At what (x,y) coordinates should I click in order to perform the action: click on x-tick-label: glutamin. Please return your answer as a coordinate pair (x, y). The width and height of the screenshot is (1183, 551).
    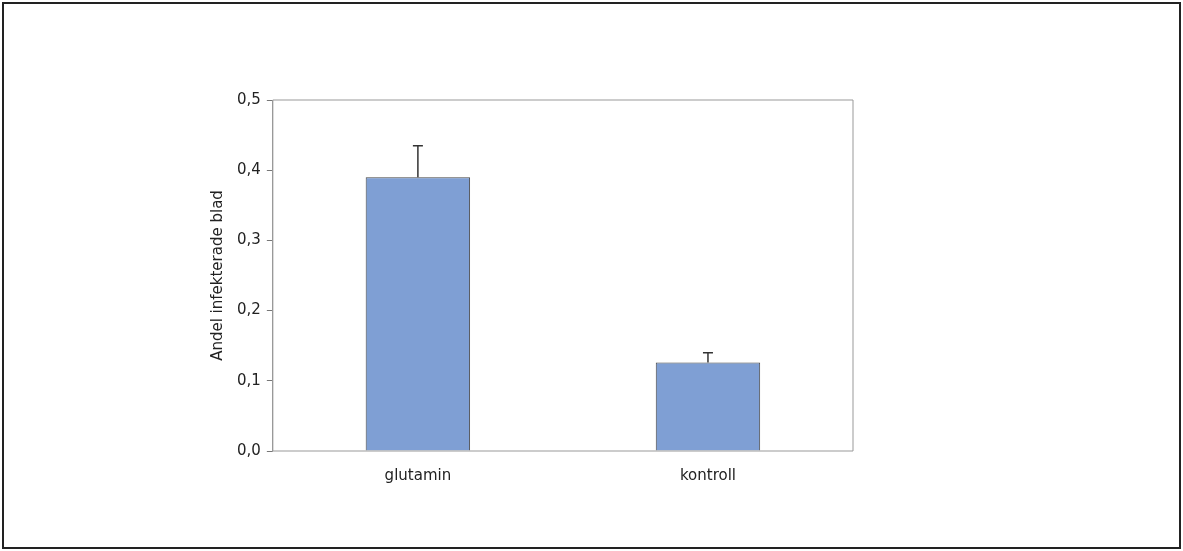
    Looking at the image, I should click on (418, 474).